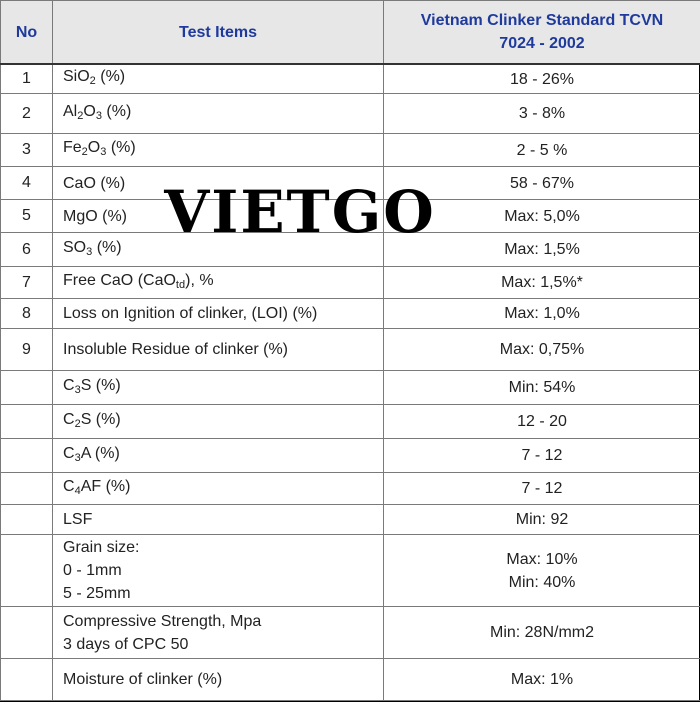 This screenshot has width=700, height=702. Describe the element at coordinates (541, 519) in the screenshot. I see `standard-value: Min: 92` at that location.